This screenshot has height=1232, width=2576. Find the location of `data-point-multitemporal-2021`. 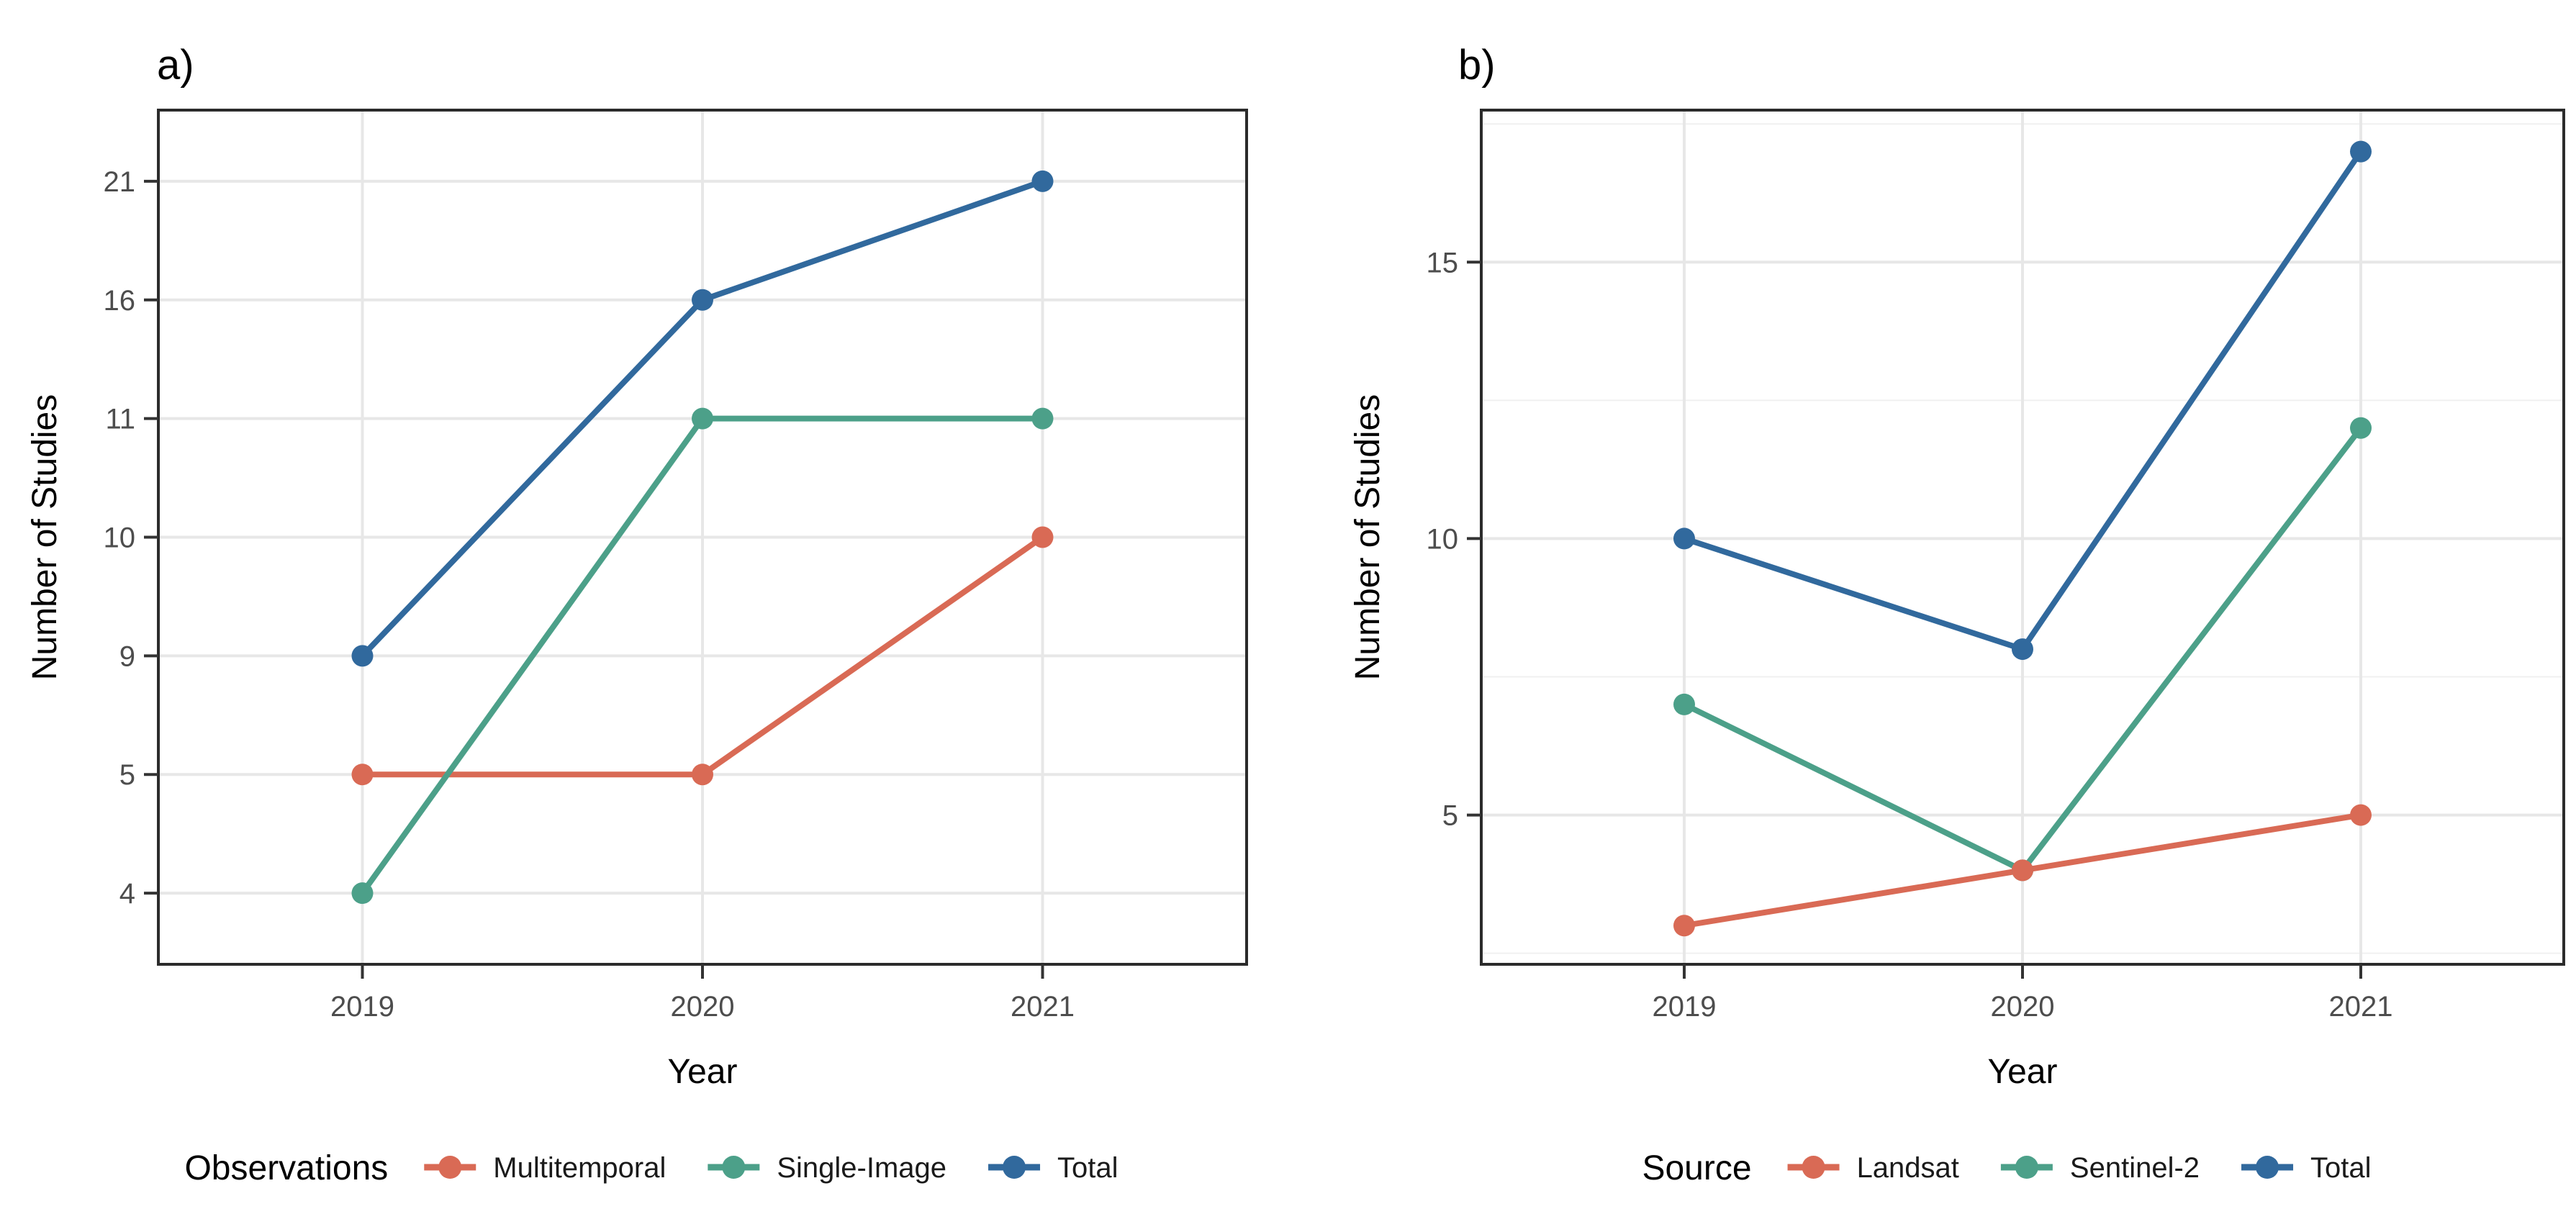

data-point-multitemporal-2021 is located at coordinates (1042, 537).